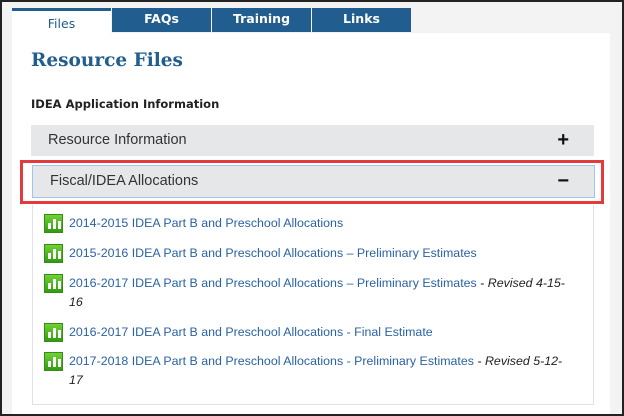 The width and height of the screenshot is (624, 416). What do you see at coordinates (563, 181) in the screenshot?
I see `minus-icon: −` at bounding box center [563, 181].